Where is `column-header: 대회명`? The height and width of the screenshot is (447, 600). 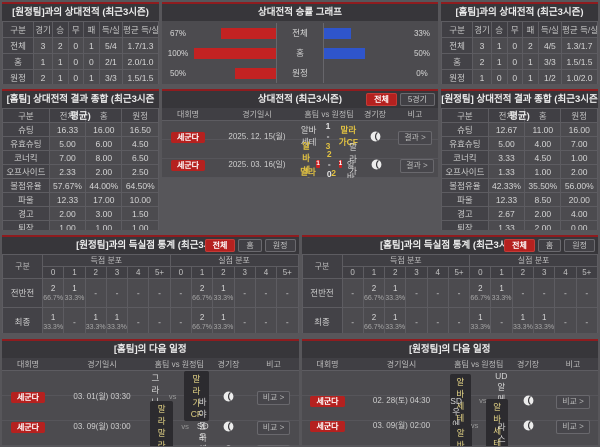
column-header: 대회명 is located at coordinates (28, 364).